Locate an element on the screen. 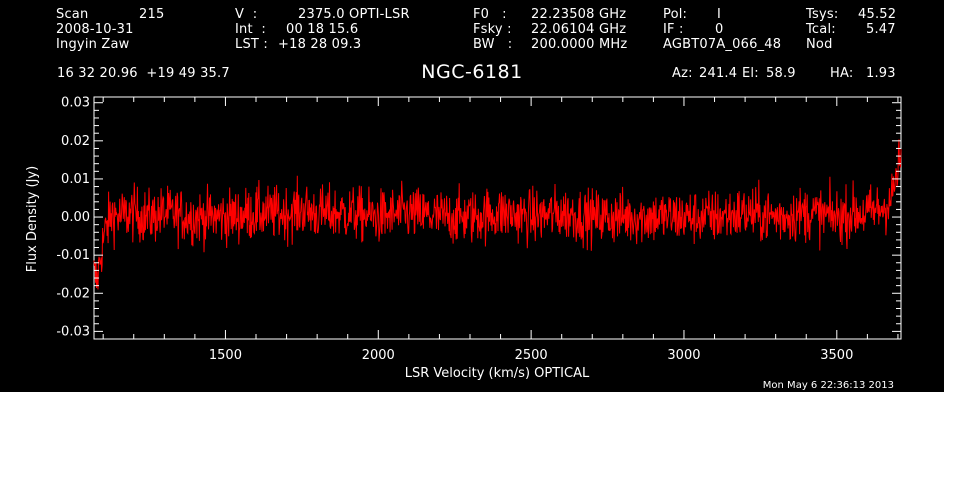 The height and width of the screenshot is (490, 962). x-tick-label: 2500 is located at coordinates (531, 355).